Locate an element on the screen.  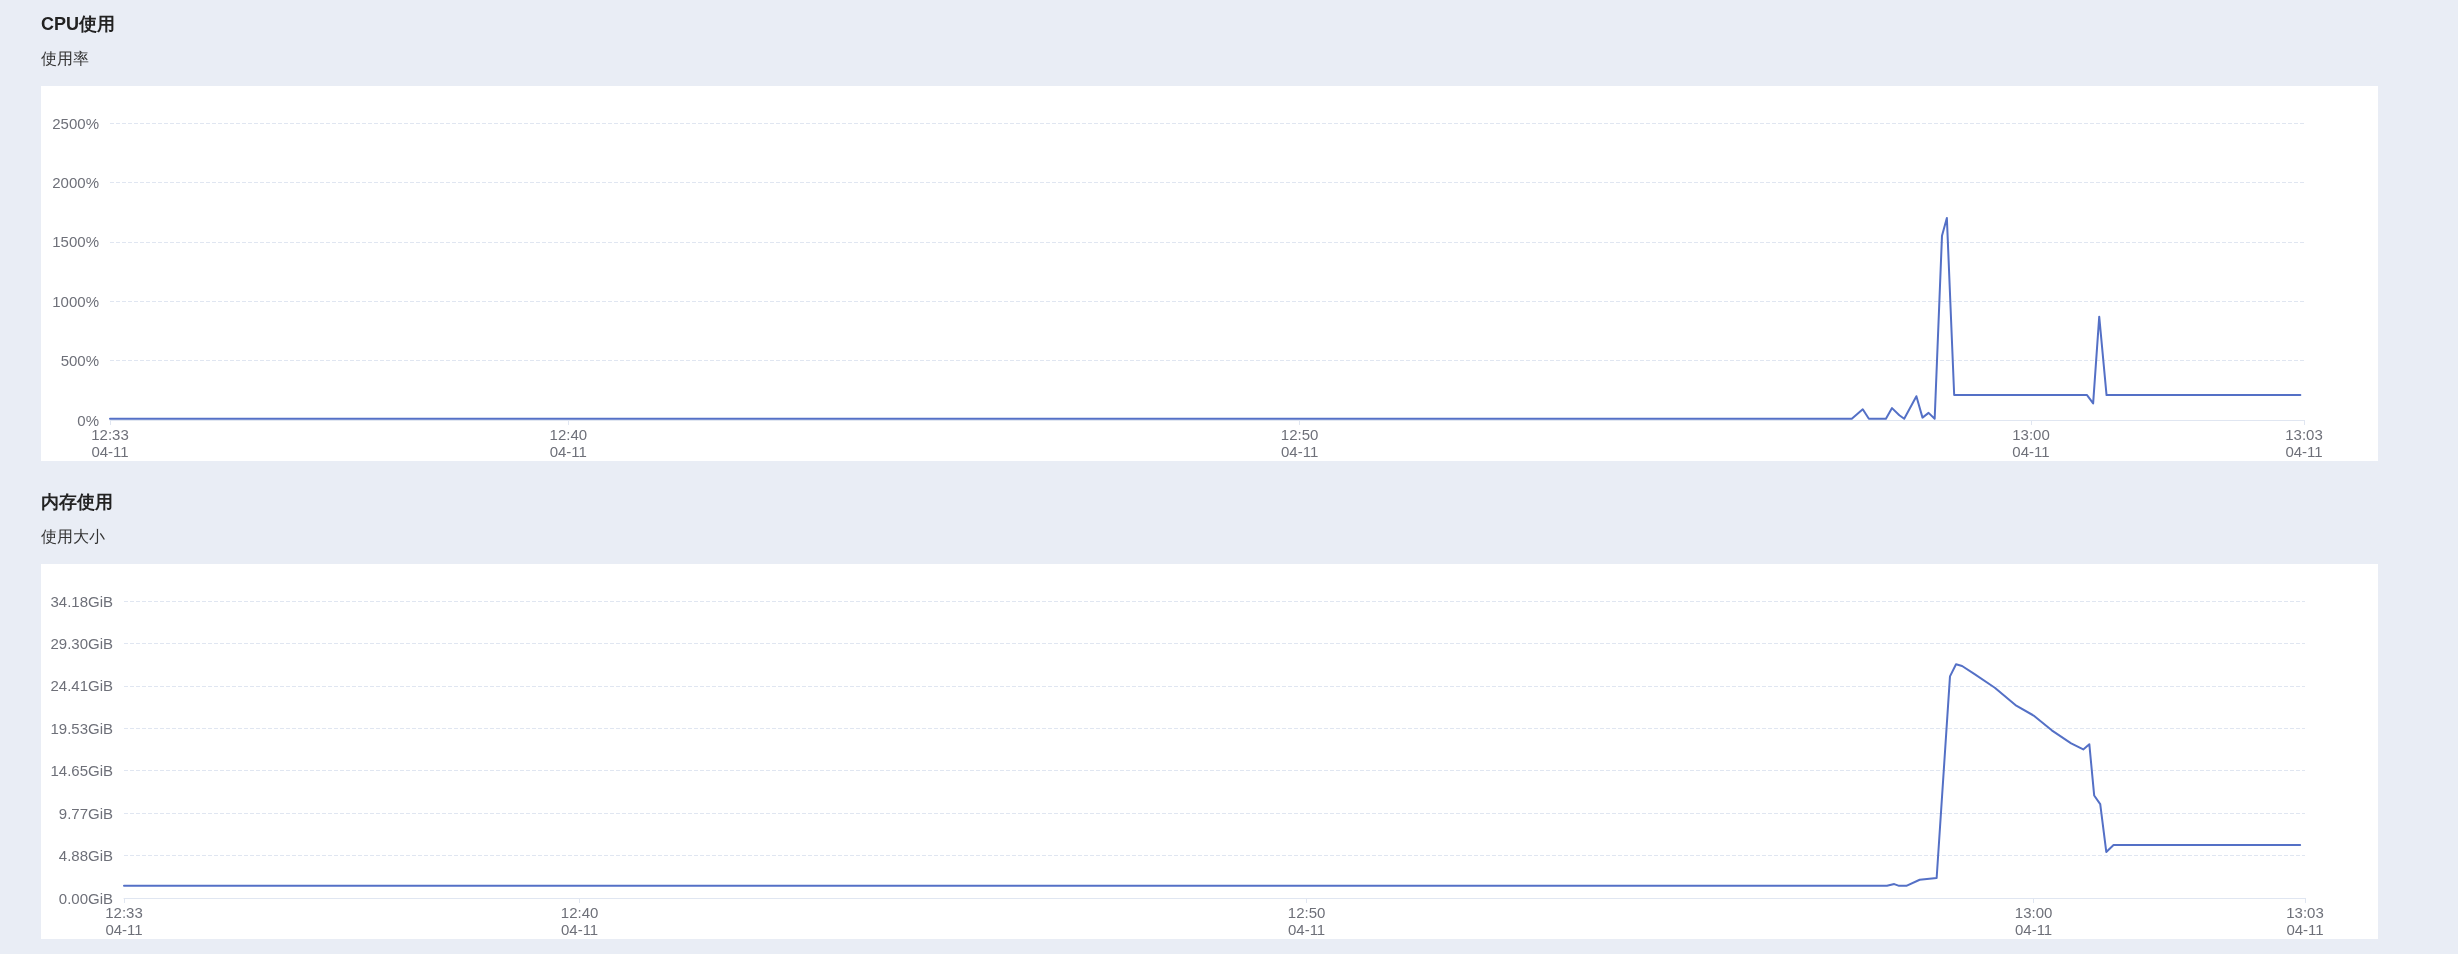
y-tick-label: 500% is located at coordinates (79, 361).